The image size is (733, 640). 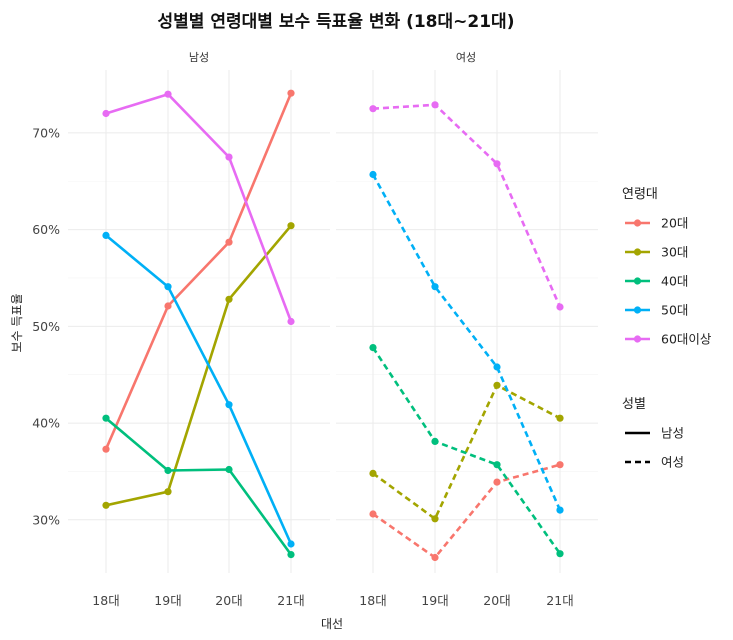 What do you see at coordinates (199, 57) in the screenshot?
I see `facet-label-male: 남성` at bounding box center [199, 57].